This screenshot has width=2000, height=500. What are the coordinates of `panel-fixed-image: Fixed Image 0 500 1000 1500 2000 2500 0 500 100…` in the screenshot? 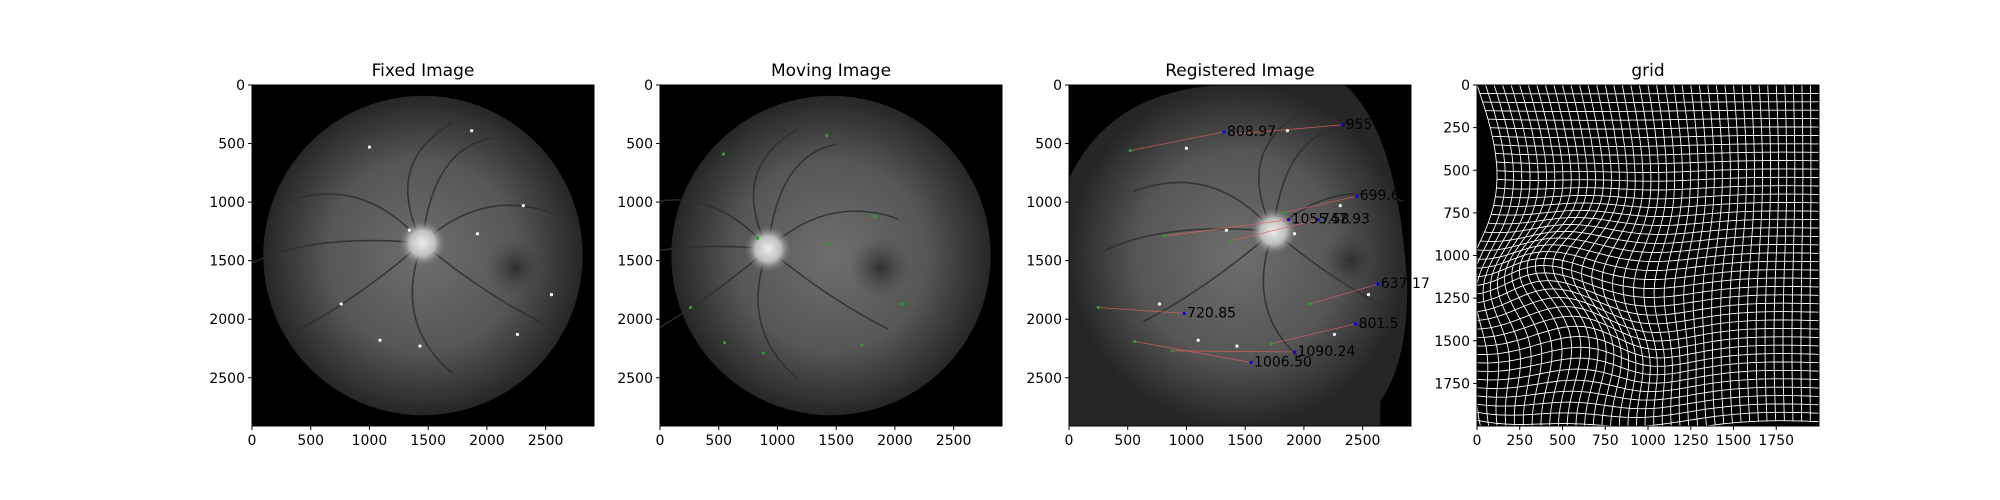 It's located at (402, 255).